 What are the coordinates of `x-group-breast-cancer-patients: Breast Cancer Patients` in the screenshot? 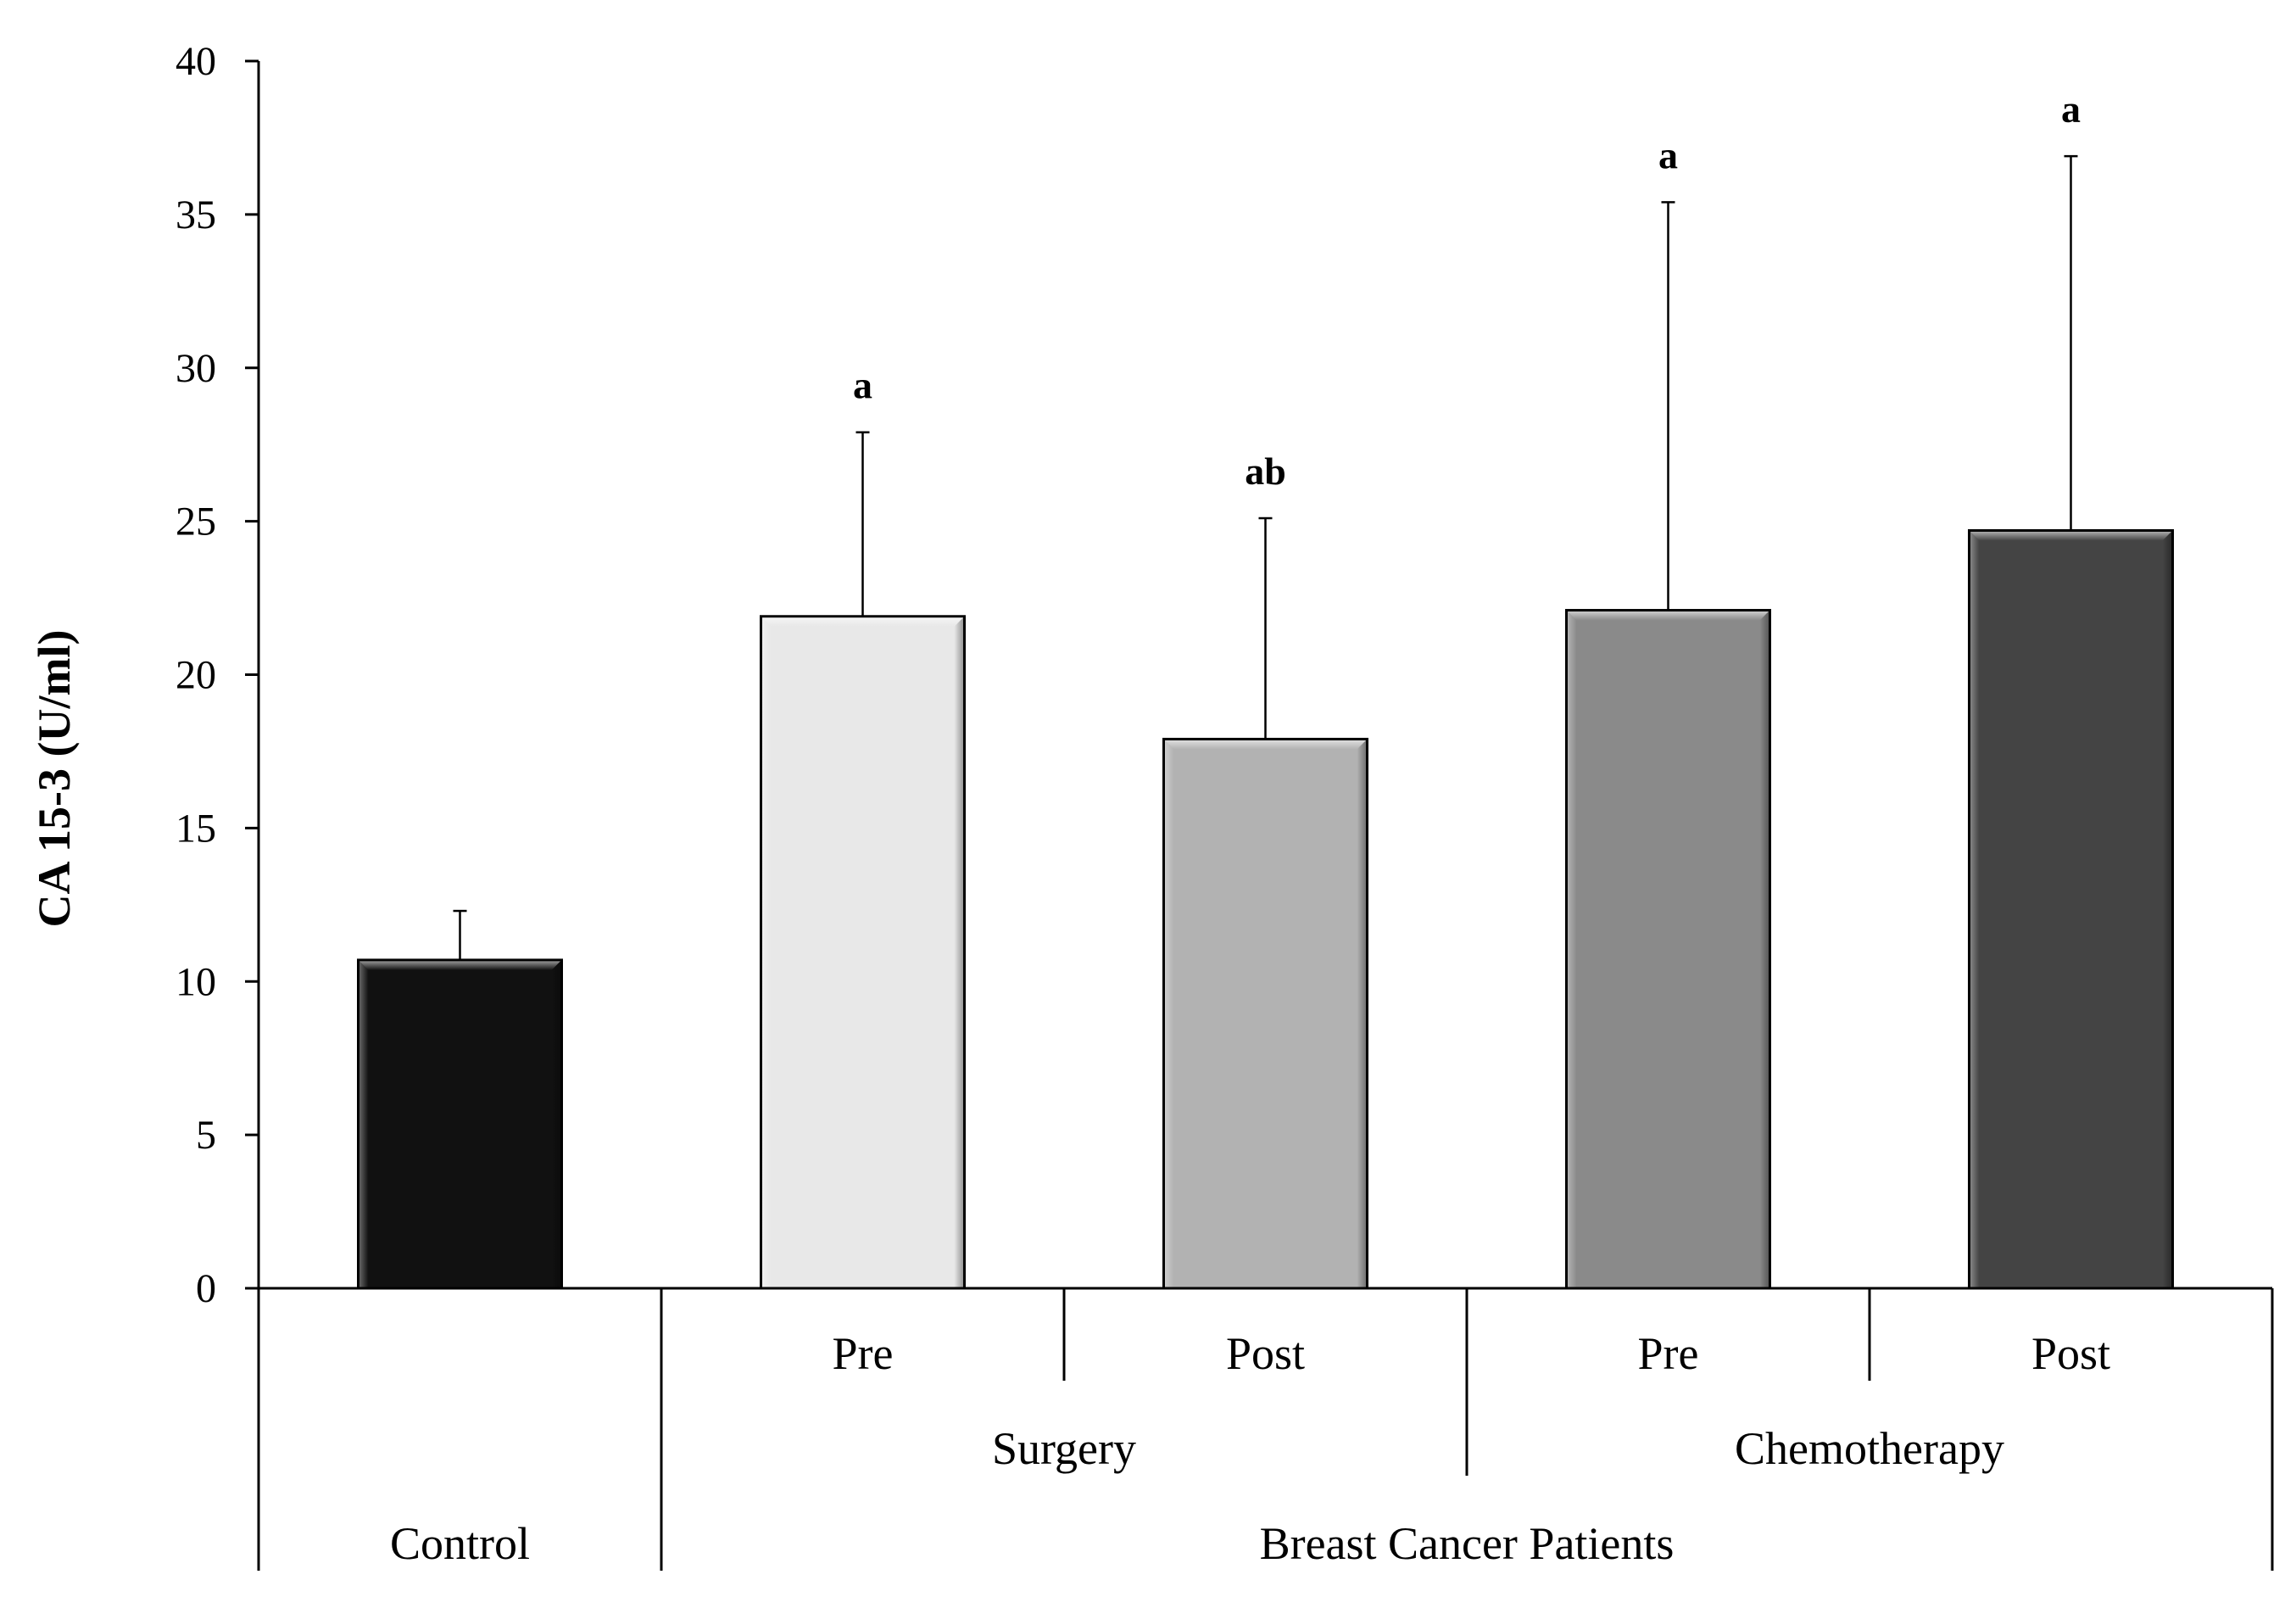 It's located at (1467, 1543).